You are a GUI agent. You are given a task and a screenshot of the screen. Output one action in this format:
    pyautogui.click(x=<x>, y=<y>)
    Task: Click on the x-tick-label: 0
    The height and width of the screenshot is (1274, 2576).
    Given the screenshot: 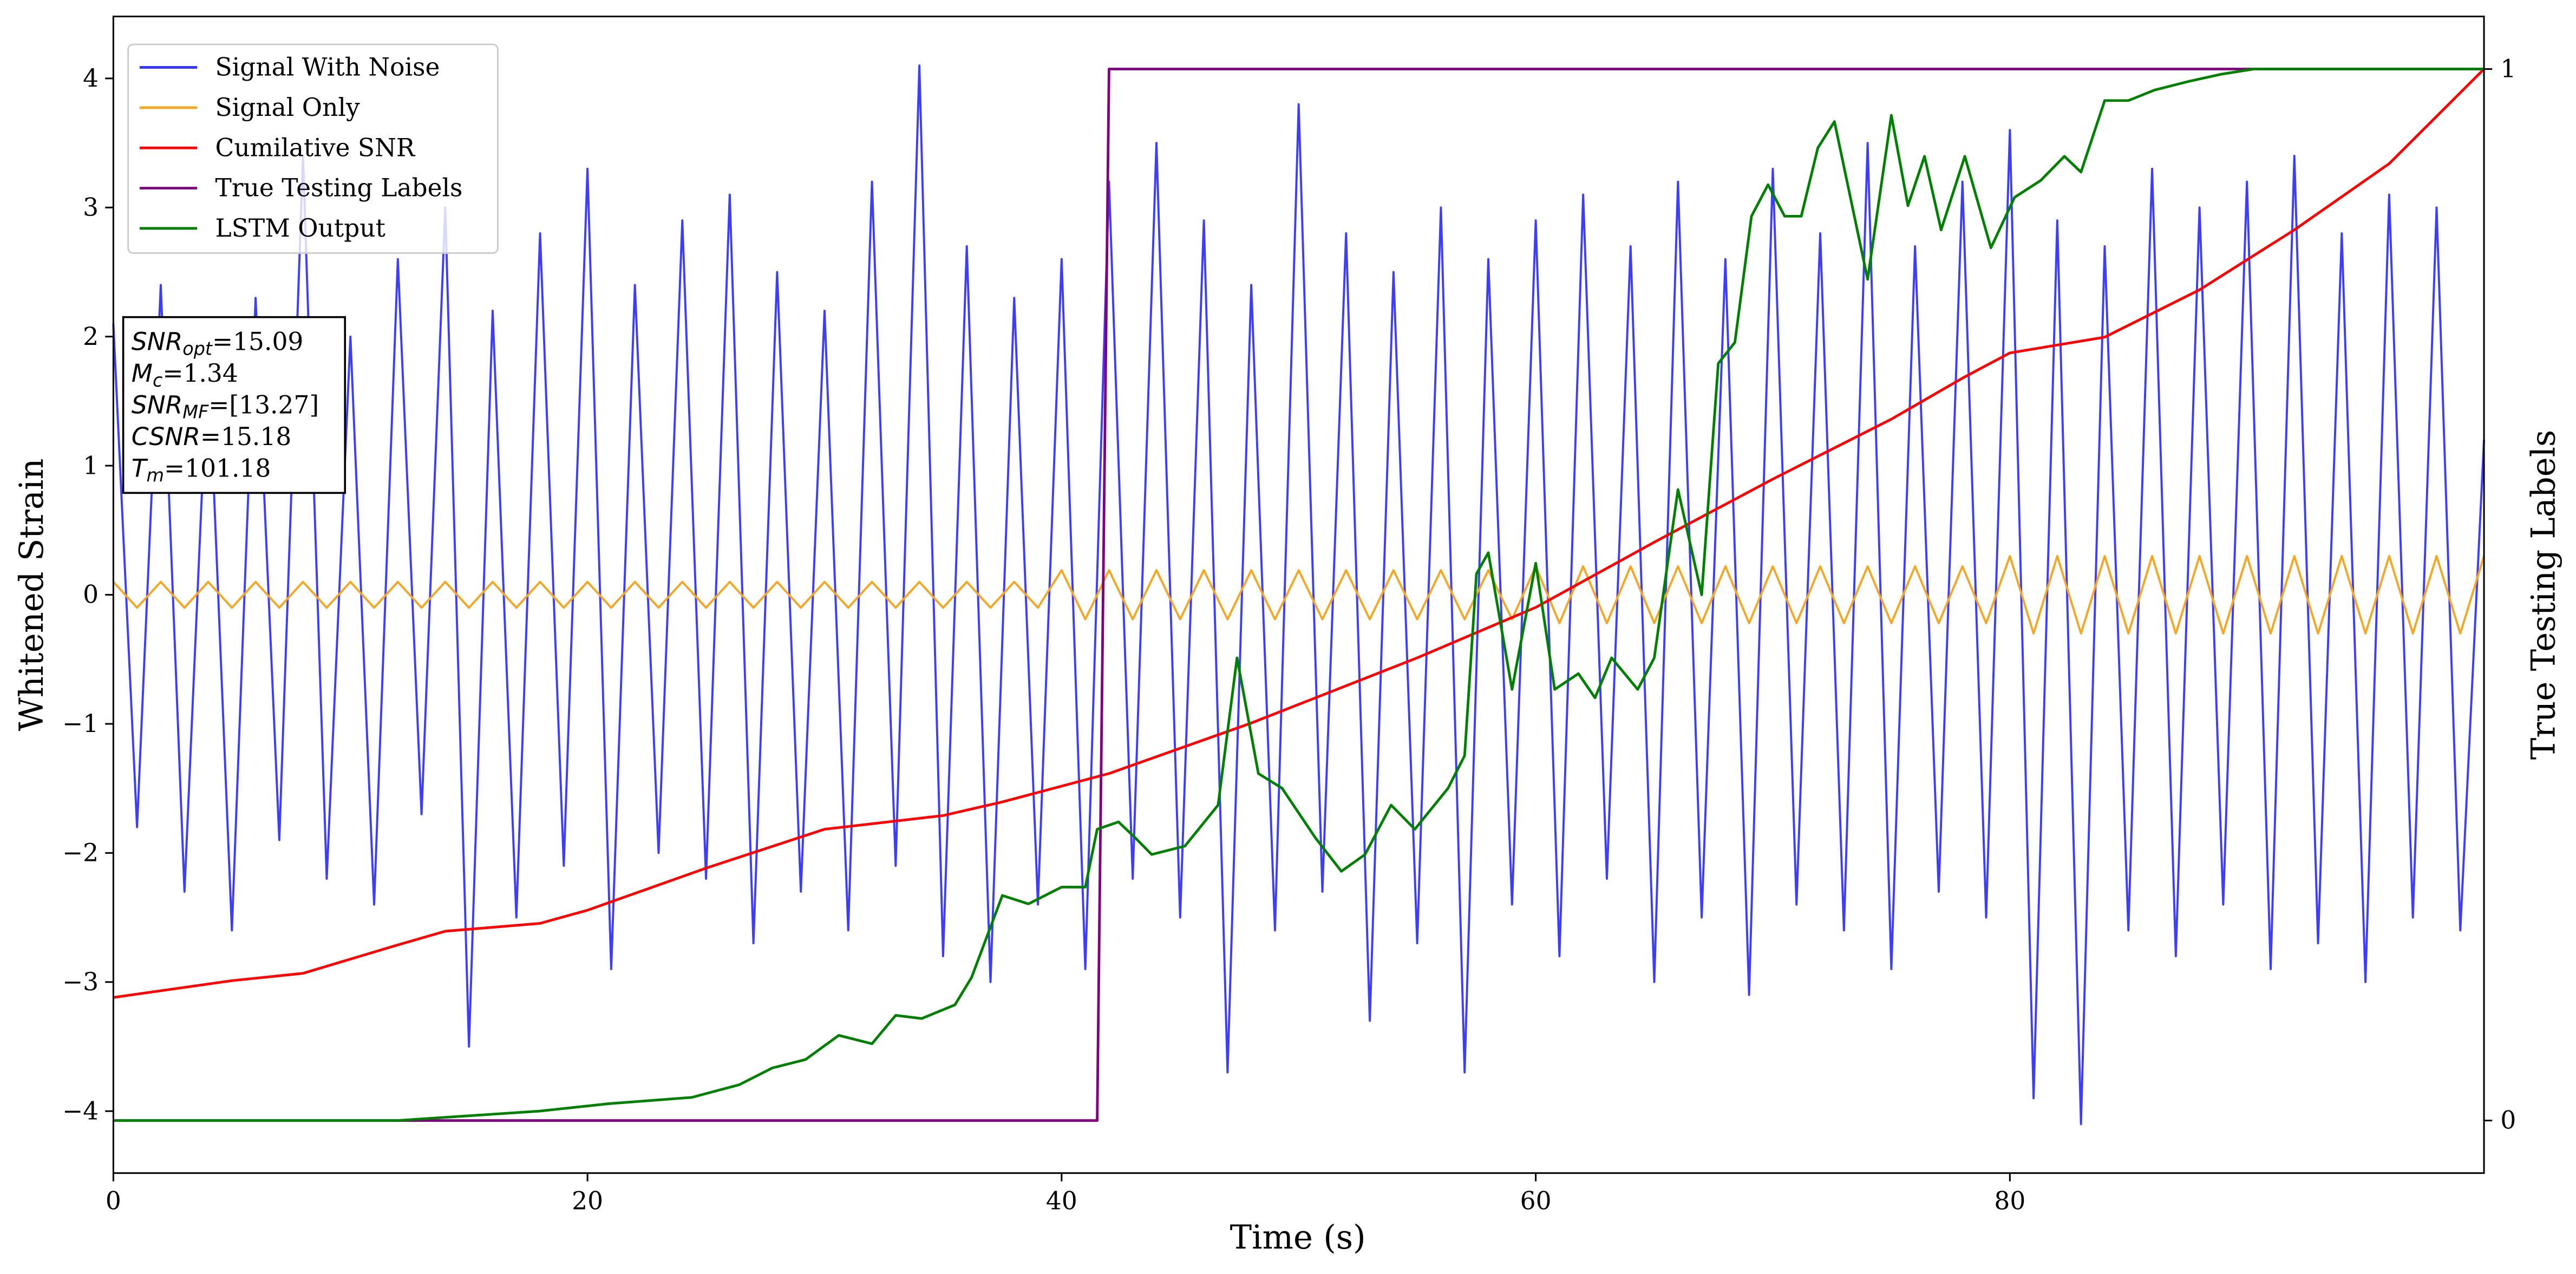 What is the action you would take?
    pyautogui.click(x=113, y=1200)
    